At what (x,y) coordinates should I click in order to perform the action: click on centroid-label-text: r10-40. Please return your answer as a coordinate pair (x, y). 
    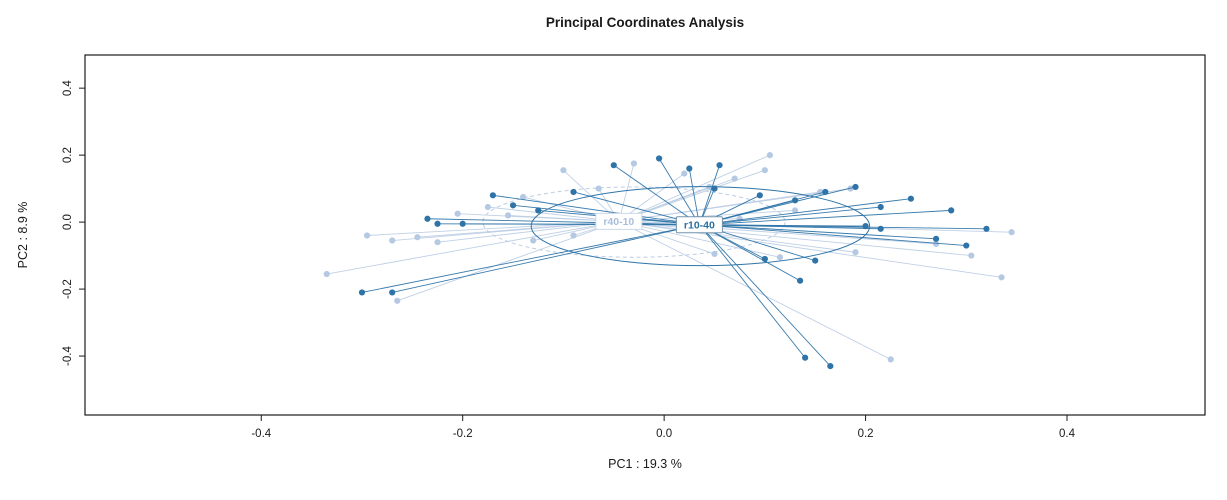
    Looking at the image, I should click on (699, 226).